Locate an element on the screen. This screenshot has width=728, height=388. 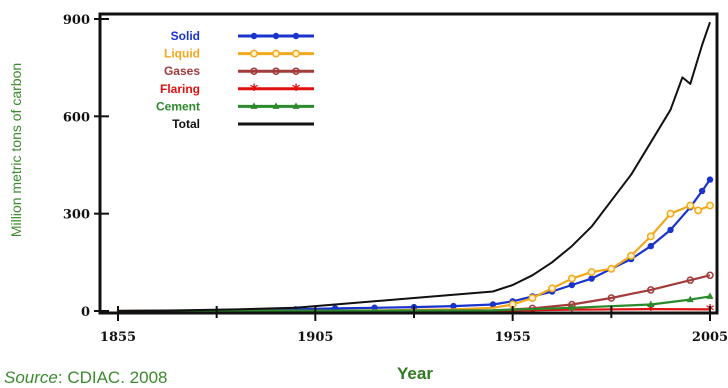
point-liquid-1985 is located at coordinates (631, 255).